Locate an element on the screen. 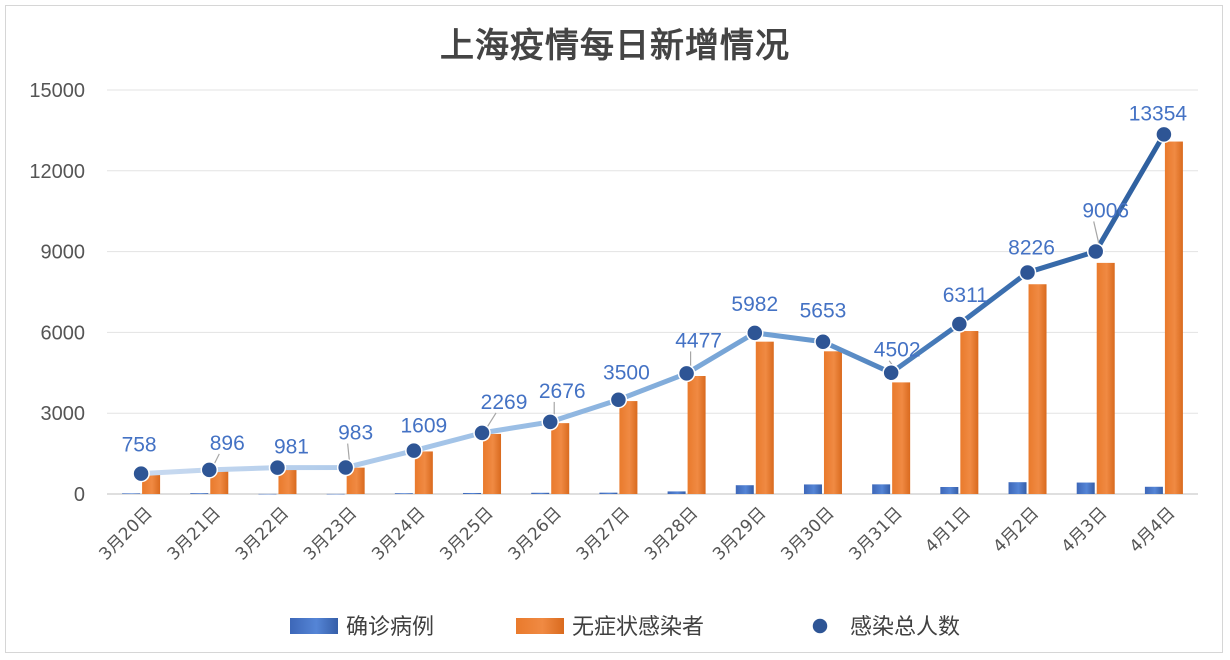 This screenshot has height=660, width=1230. chart-title: 上海疫情每日新增情况 is located at coordinates (615, 46).